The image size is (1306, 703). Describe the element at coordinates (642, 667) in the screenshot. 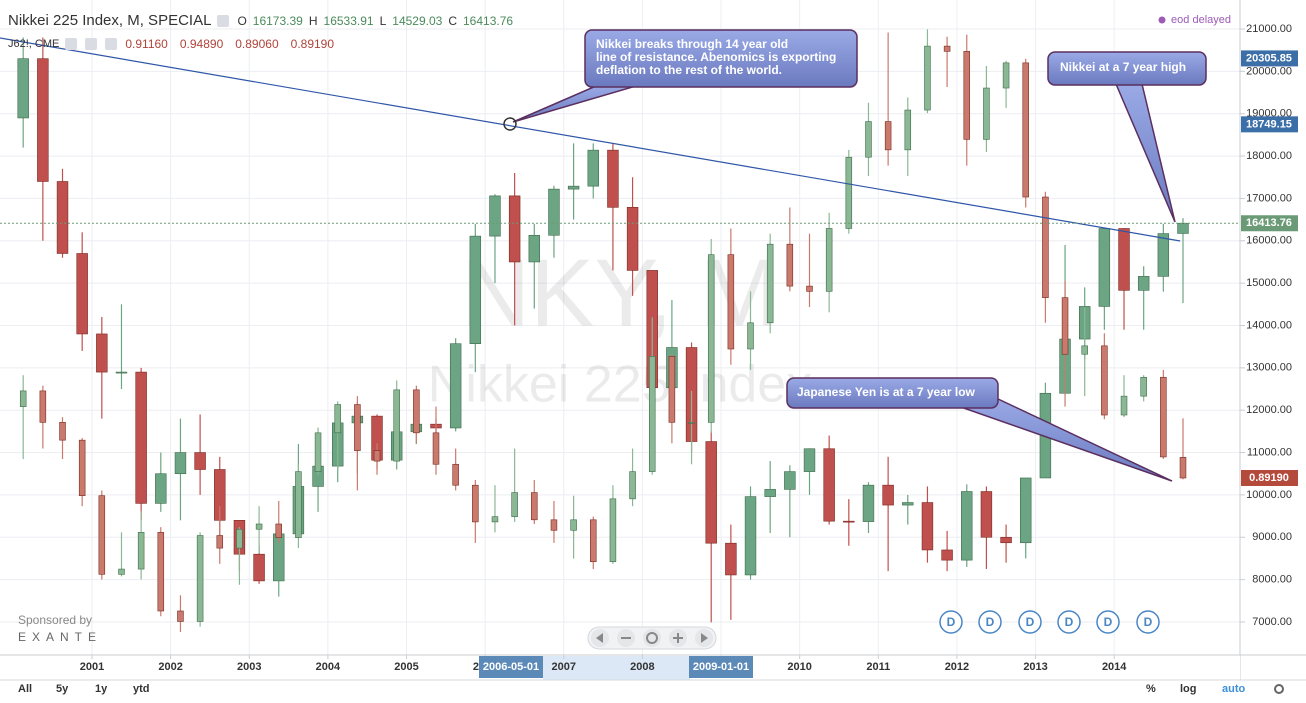

I see `x-tick-label: 2008` at that location.